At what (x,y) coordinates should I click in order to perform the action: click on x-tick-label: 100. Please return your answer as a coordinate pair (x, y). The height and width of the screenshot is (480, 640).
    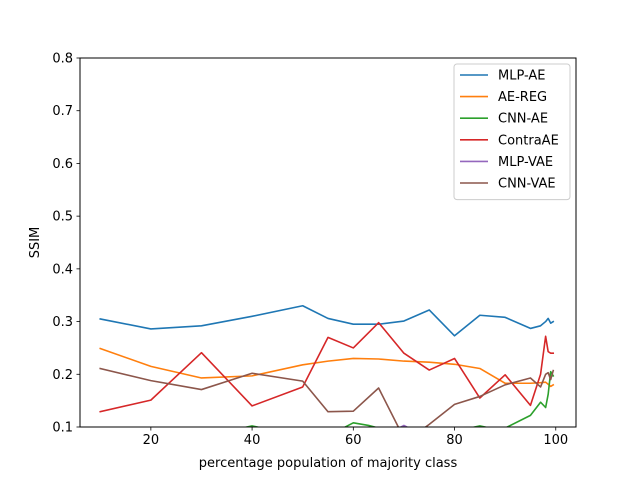
    Looking at the image, I should click on (555, 440).